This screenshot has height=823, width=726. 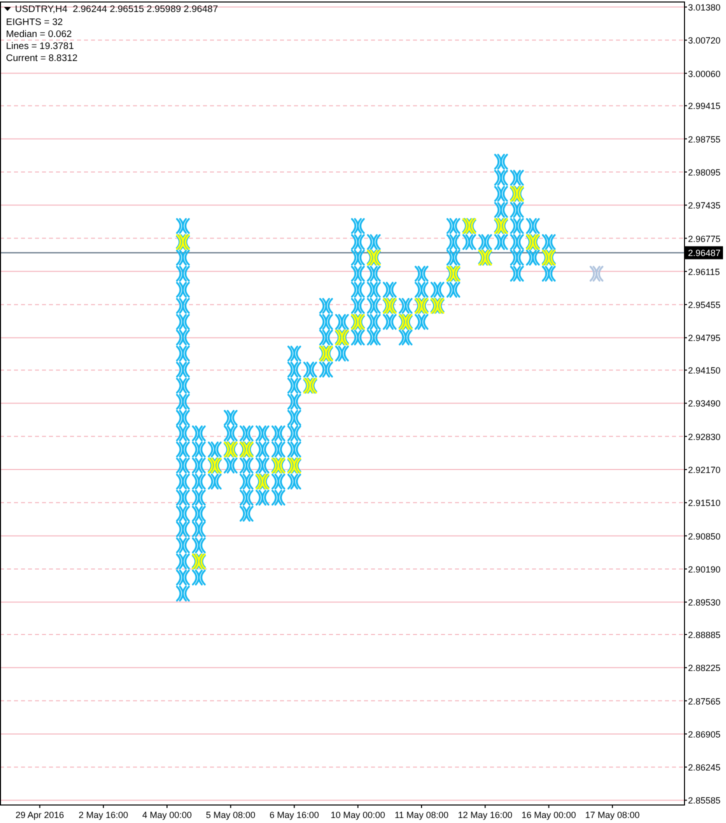 What do you see at coordinates (34, 22) in the screenshot?
I see `annotation: EIGHTS = 32` at bounding box center [34, 22].